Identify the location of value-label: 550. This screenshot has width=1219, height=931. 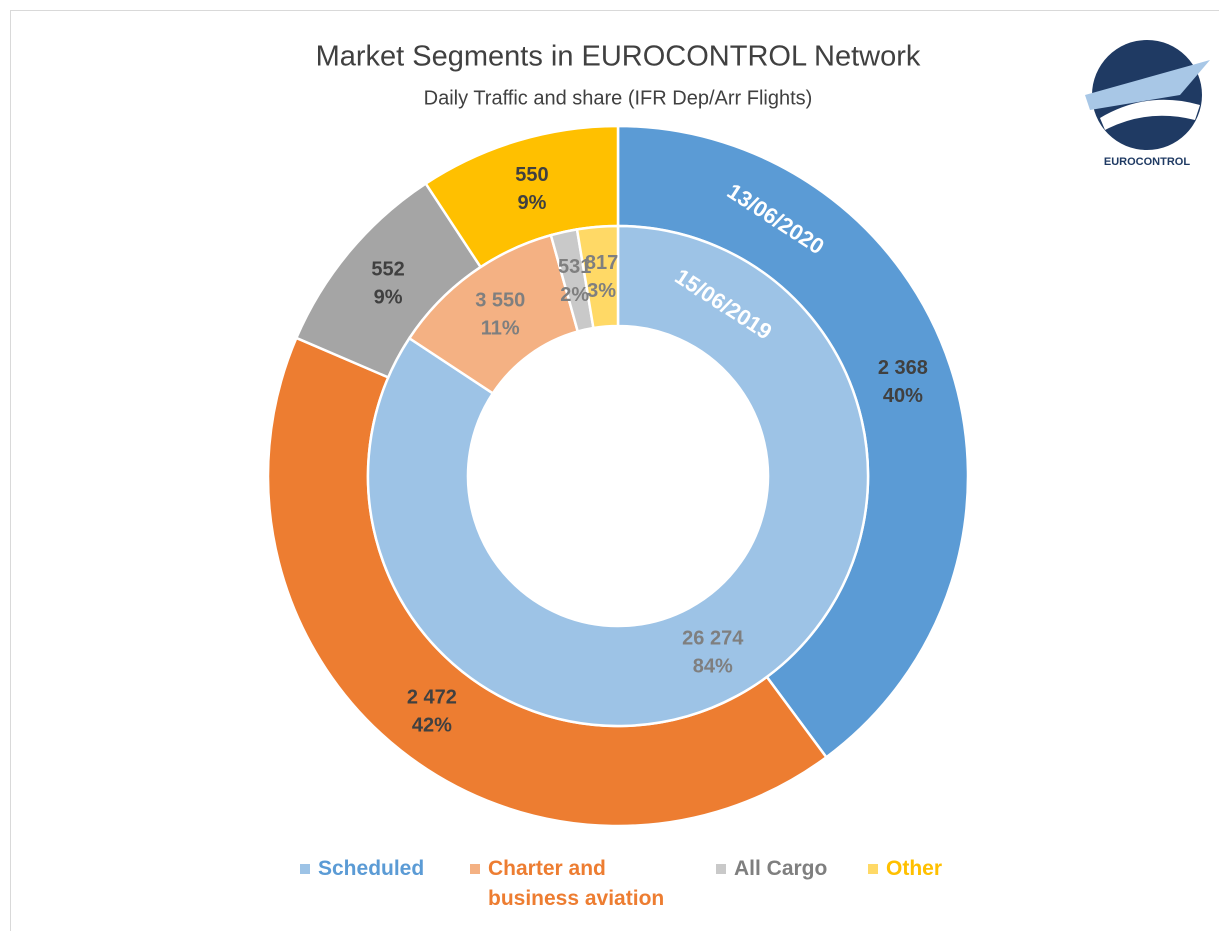
(531, 175).